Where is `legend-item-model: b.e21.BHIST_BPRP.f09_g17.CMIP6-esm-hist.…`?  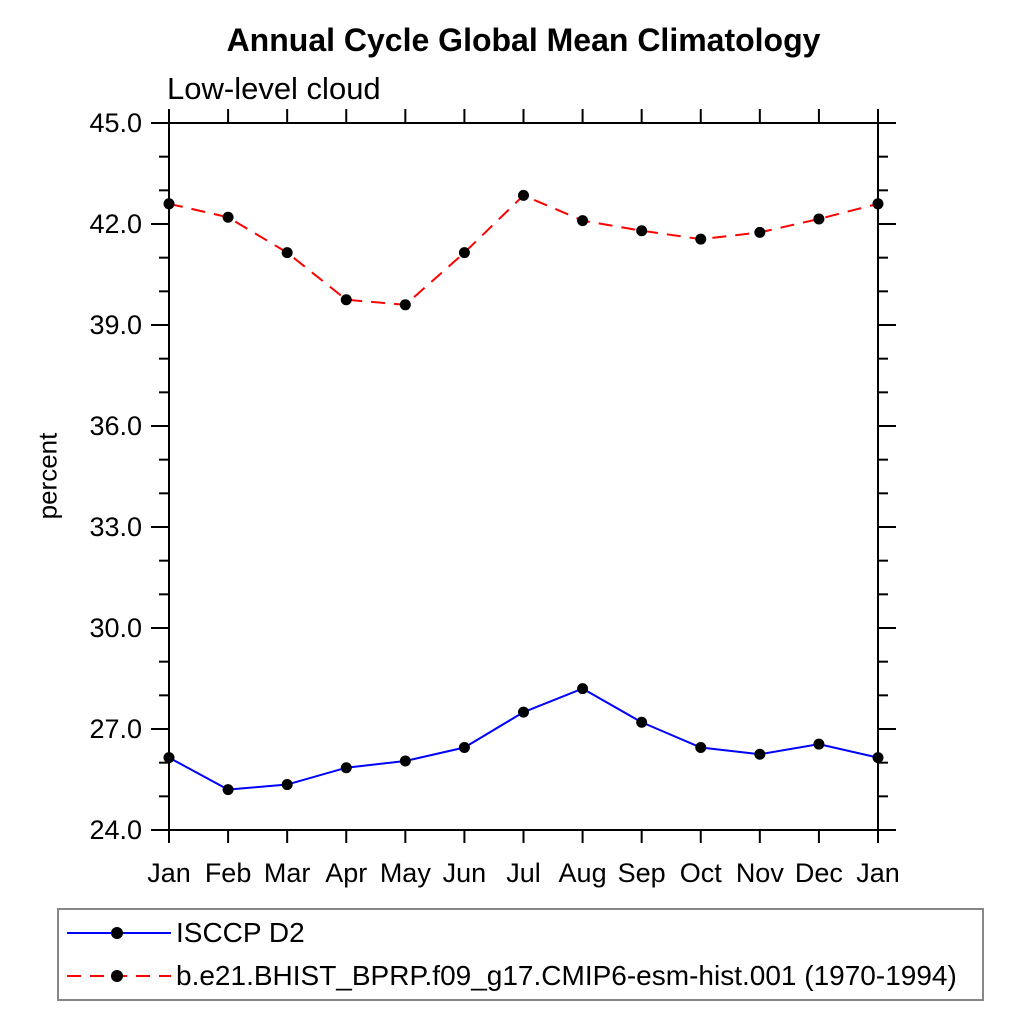 legend-item-model: b.e21.BHIST_BPRP.f09_g17.CMIP6-esm-hist.… is located at coordinates (524, 976).